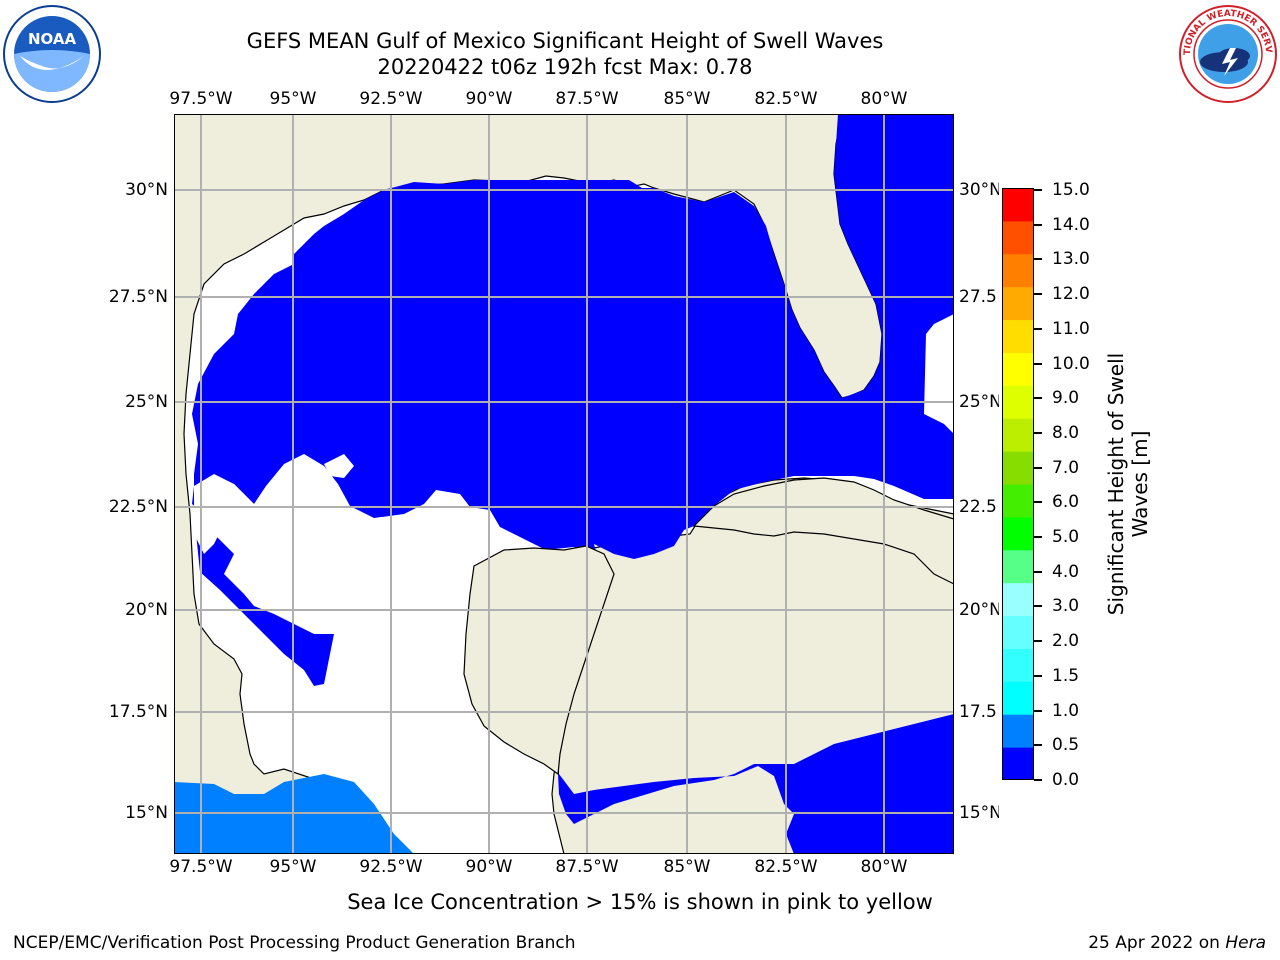  I want to click on colorbar-tick: 12.0, so click(1071, 294).